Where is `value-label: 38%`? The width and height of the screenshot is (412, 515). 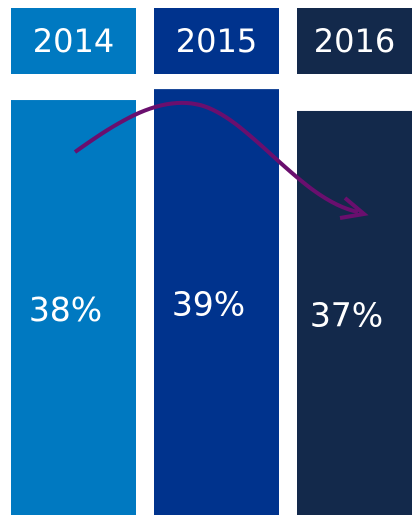
value-label: 38% is located at coordinates (65, 309).